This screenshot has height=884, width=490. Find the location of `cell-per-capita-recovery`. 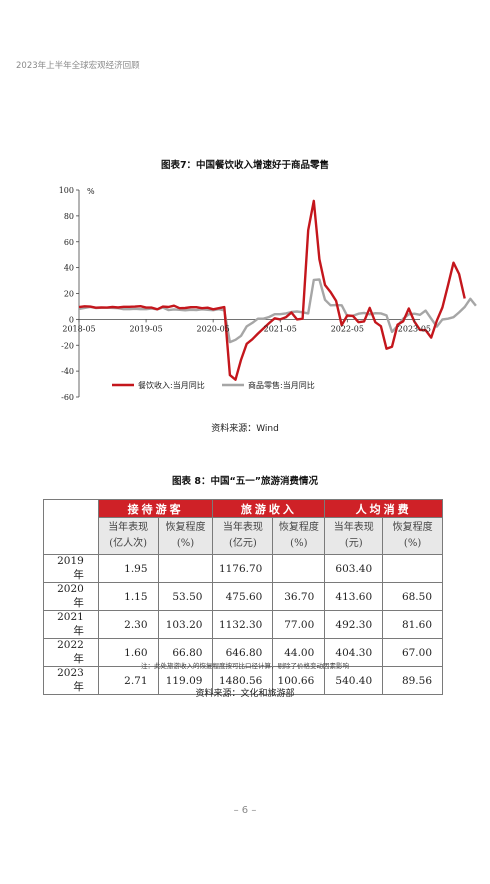

cell-per-capita-recovery is located at coordinates (412, 568).